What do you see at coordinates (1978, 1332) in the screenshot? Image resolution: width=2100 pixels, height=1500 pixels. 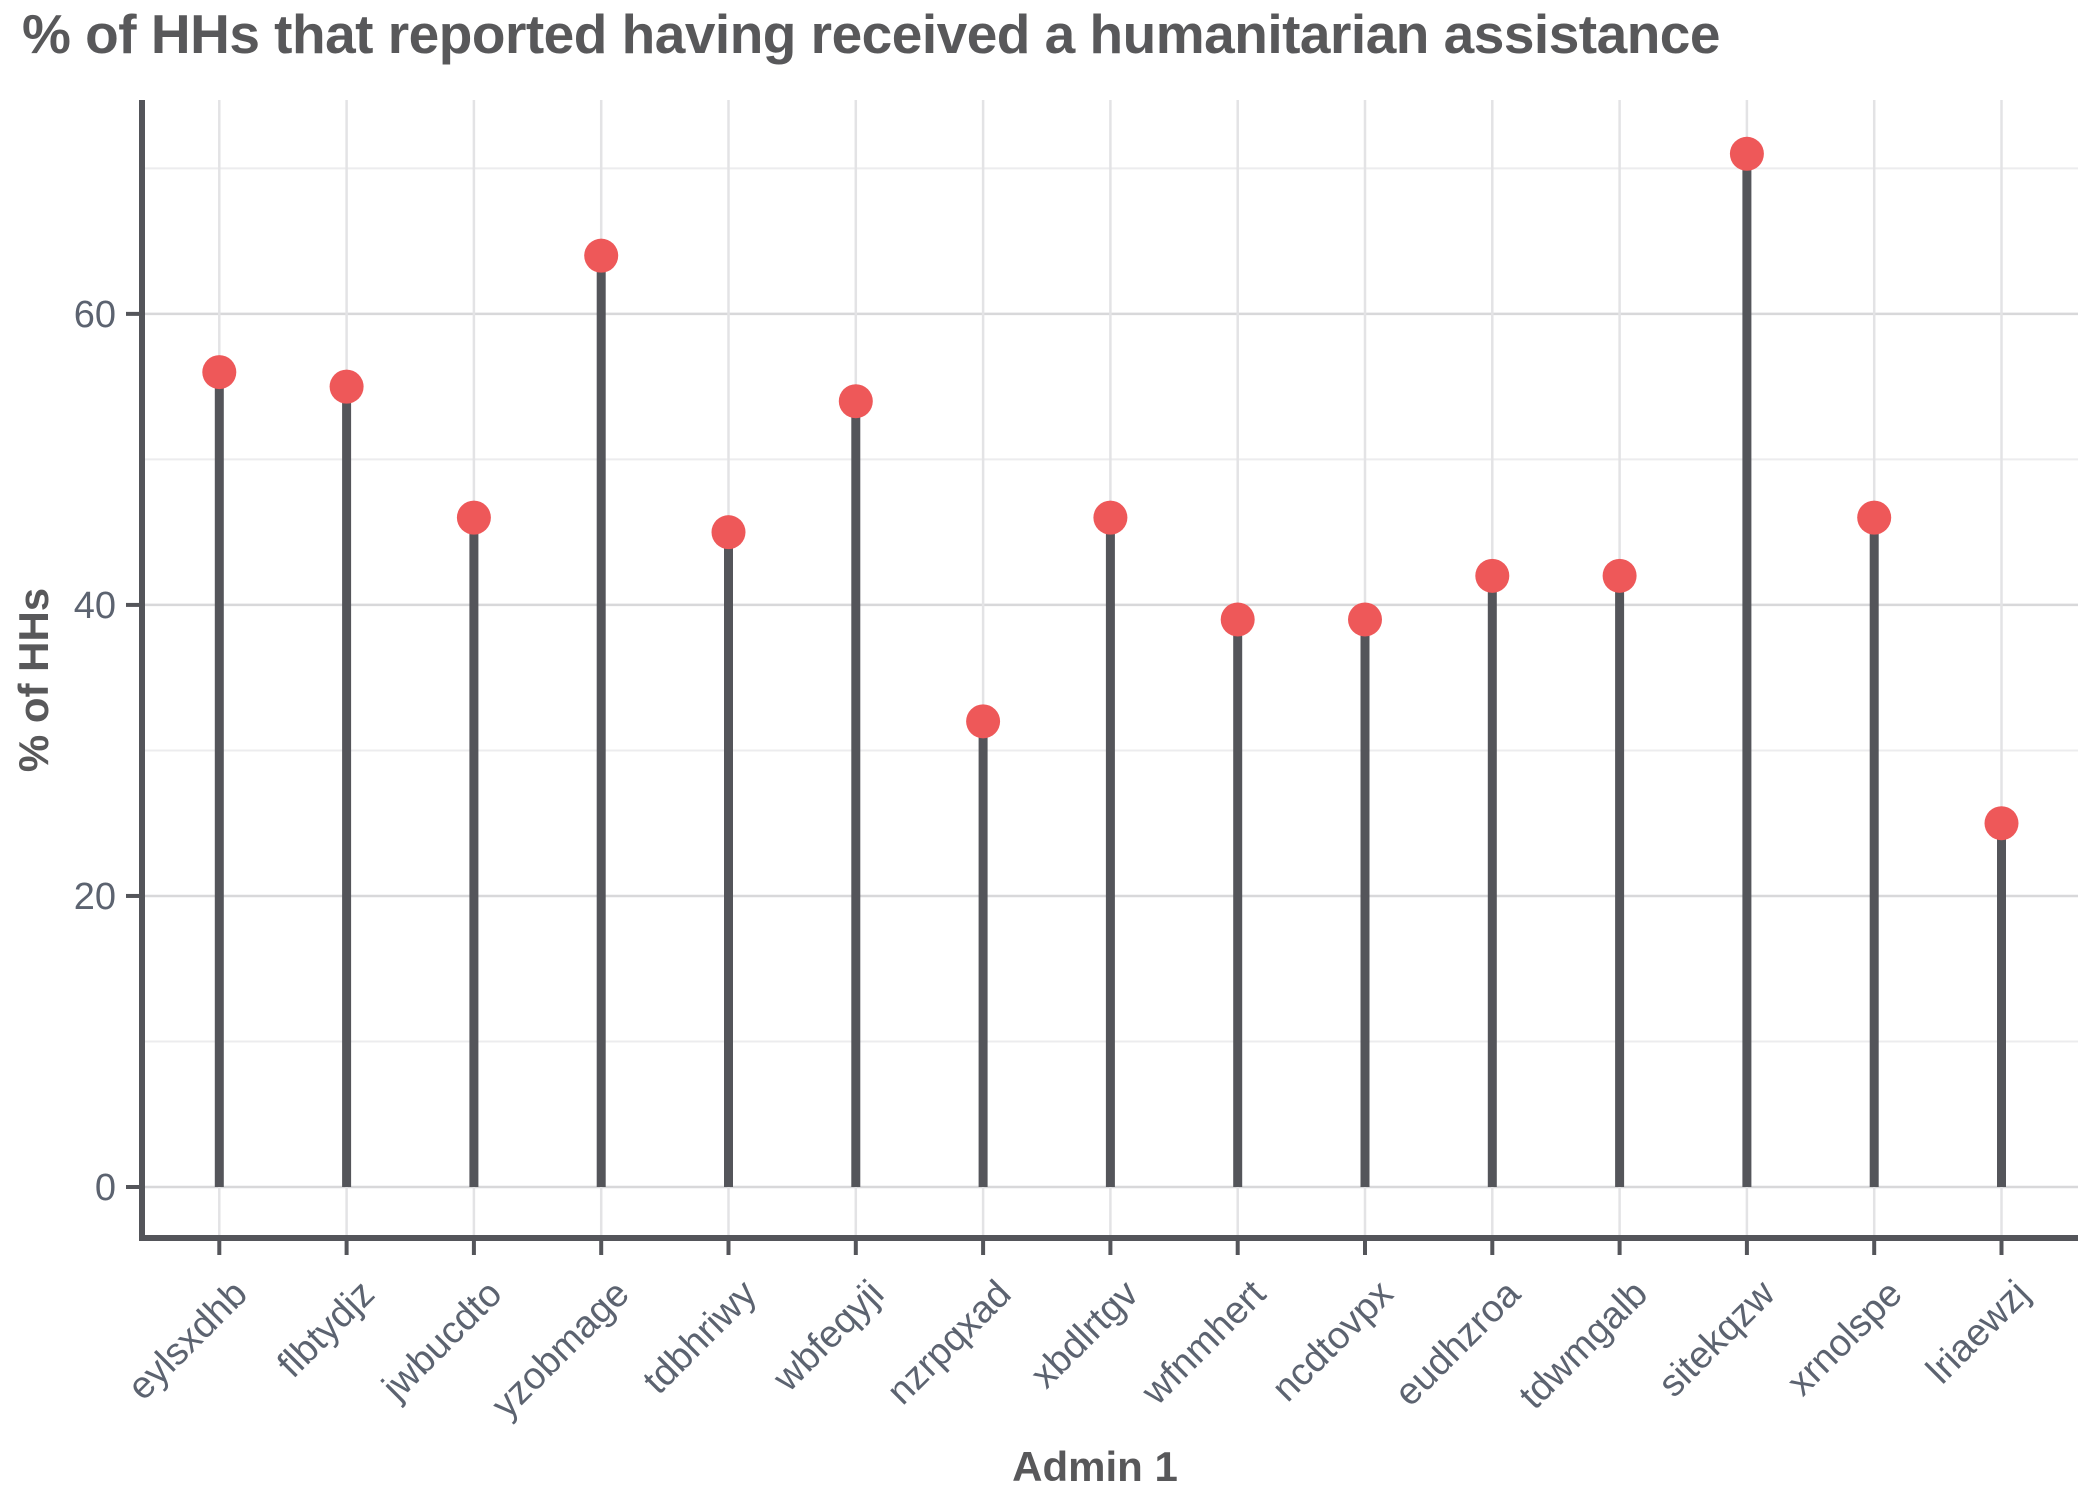 I see `x-tick-label-lriaewzj: lriaewzj` at bounding box center [1978, 1332].